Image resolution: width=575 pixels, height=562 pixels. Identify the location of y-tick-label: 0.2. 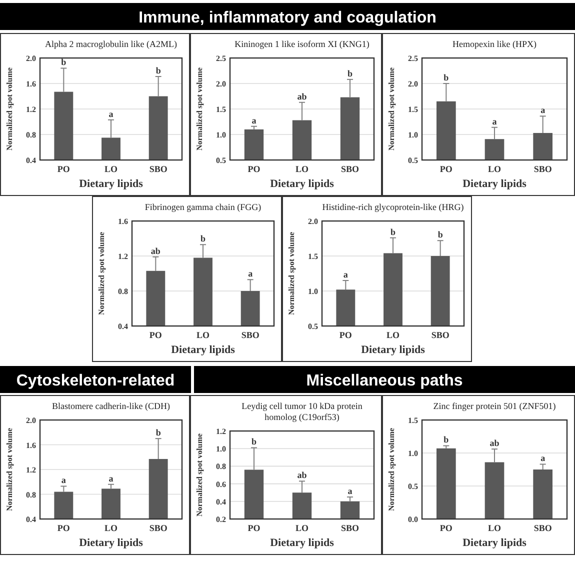
(221, 519).